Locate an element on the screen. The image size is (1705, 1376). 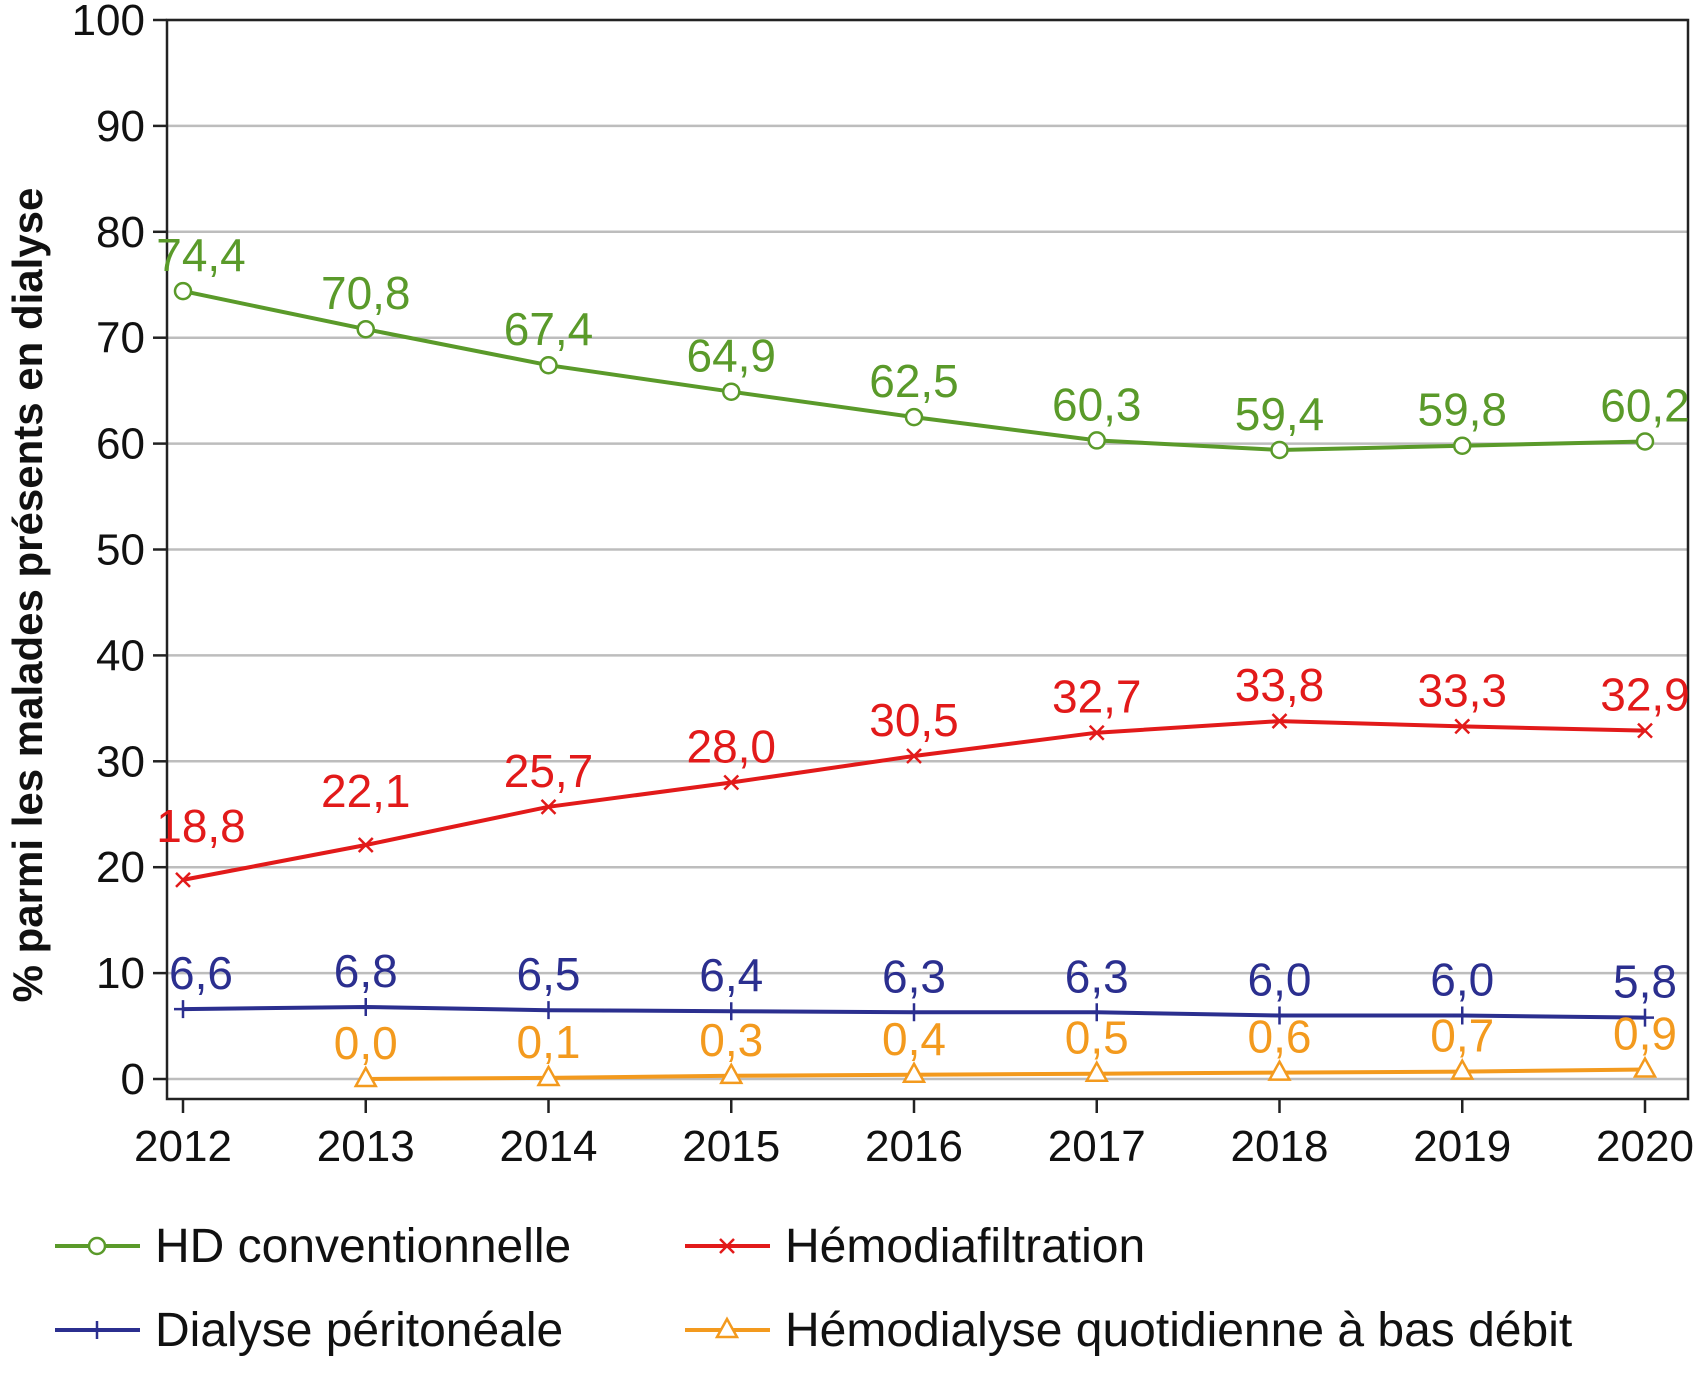
data-label: 60,2 is located at coordinates (1645, 405).